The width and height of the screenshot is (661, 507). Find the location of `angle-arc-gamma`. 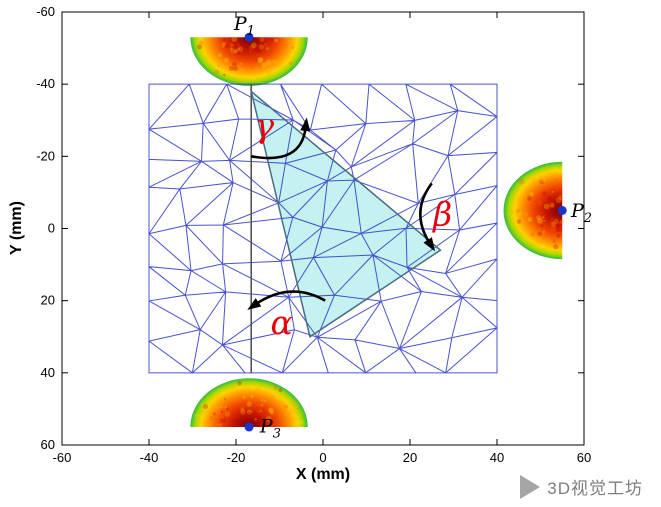

angle-arc-gamma is located at coordinates (278, 143).